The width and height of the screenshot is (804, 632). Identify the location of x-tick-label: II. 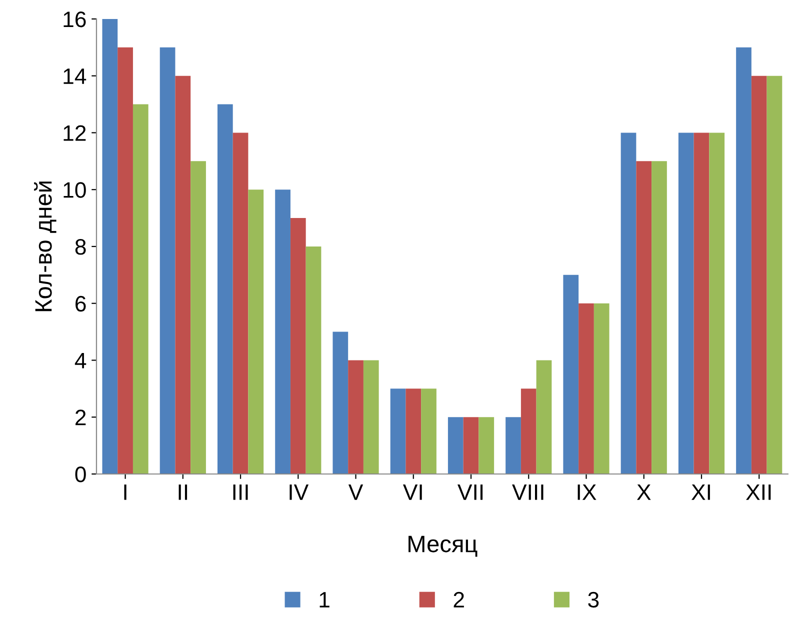
(183, 492).